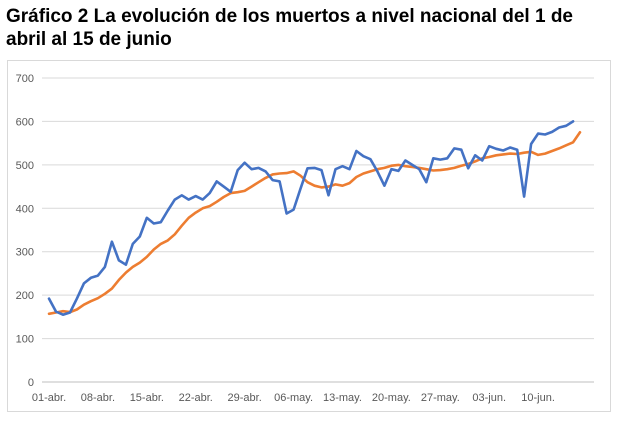  I want to click on y-tick-label: 600, so click(25, 122).